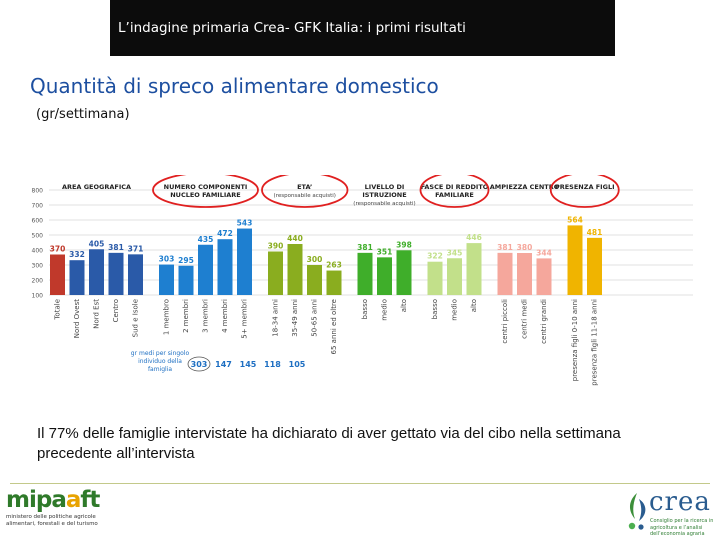 This screenshot has width=720, height=540. What do you see at coordinates (334, 265) in the screenshot?
I see `bar-value-label: 263` at bounding box center [334, 265].